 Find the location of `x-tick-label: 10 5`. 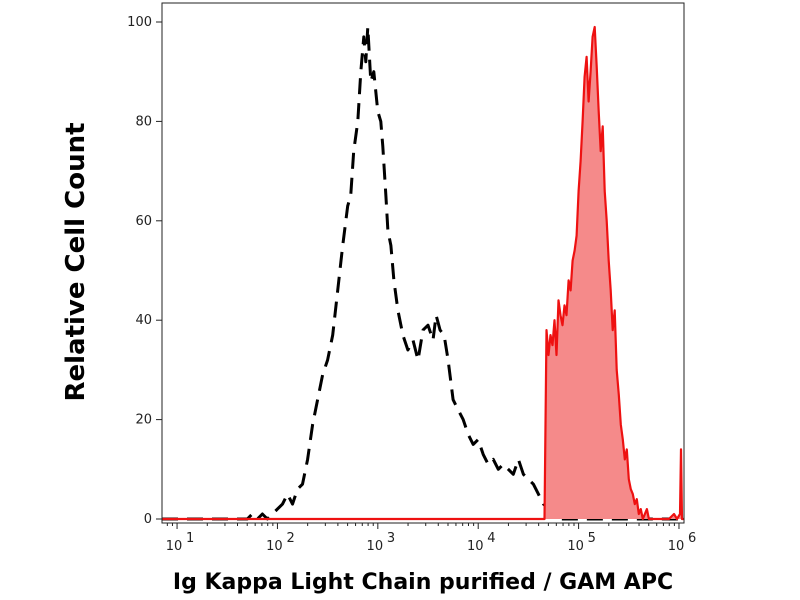

x-tick-label: 10 5 is located at coordinates (581, 542).